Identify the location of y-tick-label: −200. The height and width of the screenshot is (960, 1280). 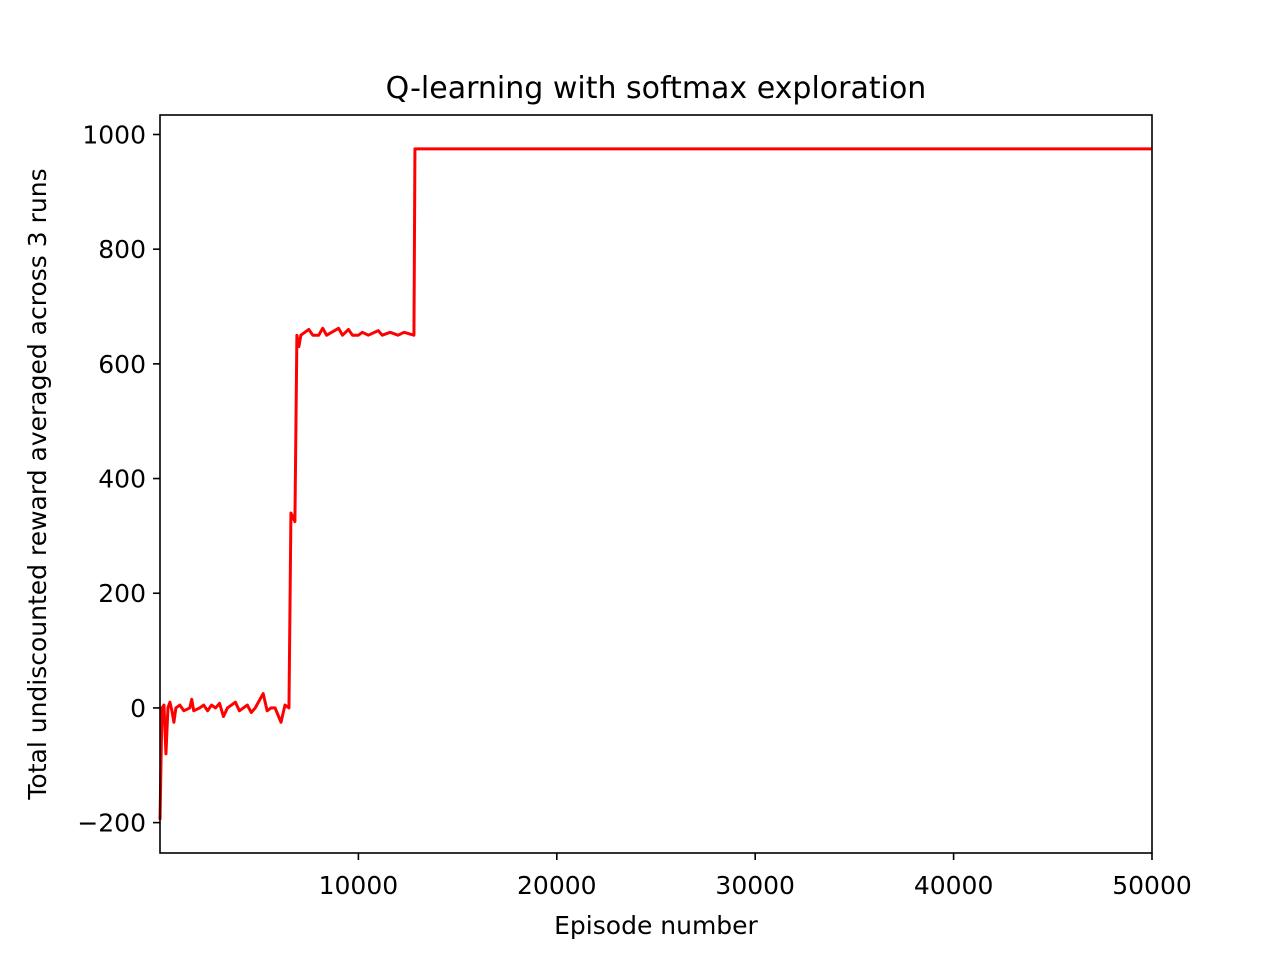
(111, 823).